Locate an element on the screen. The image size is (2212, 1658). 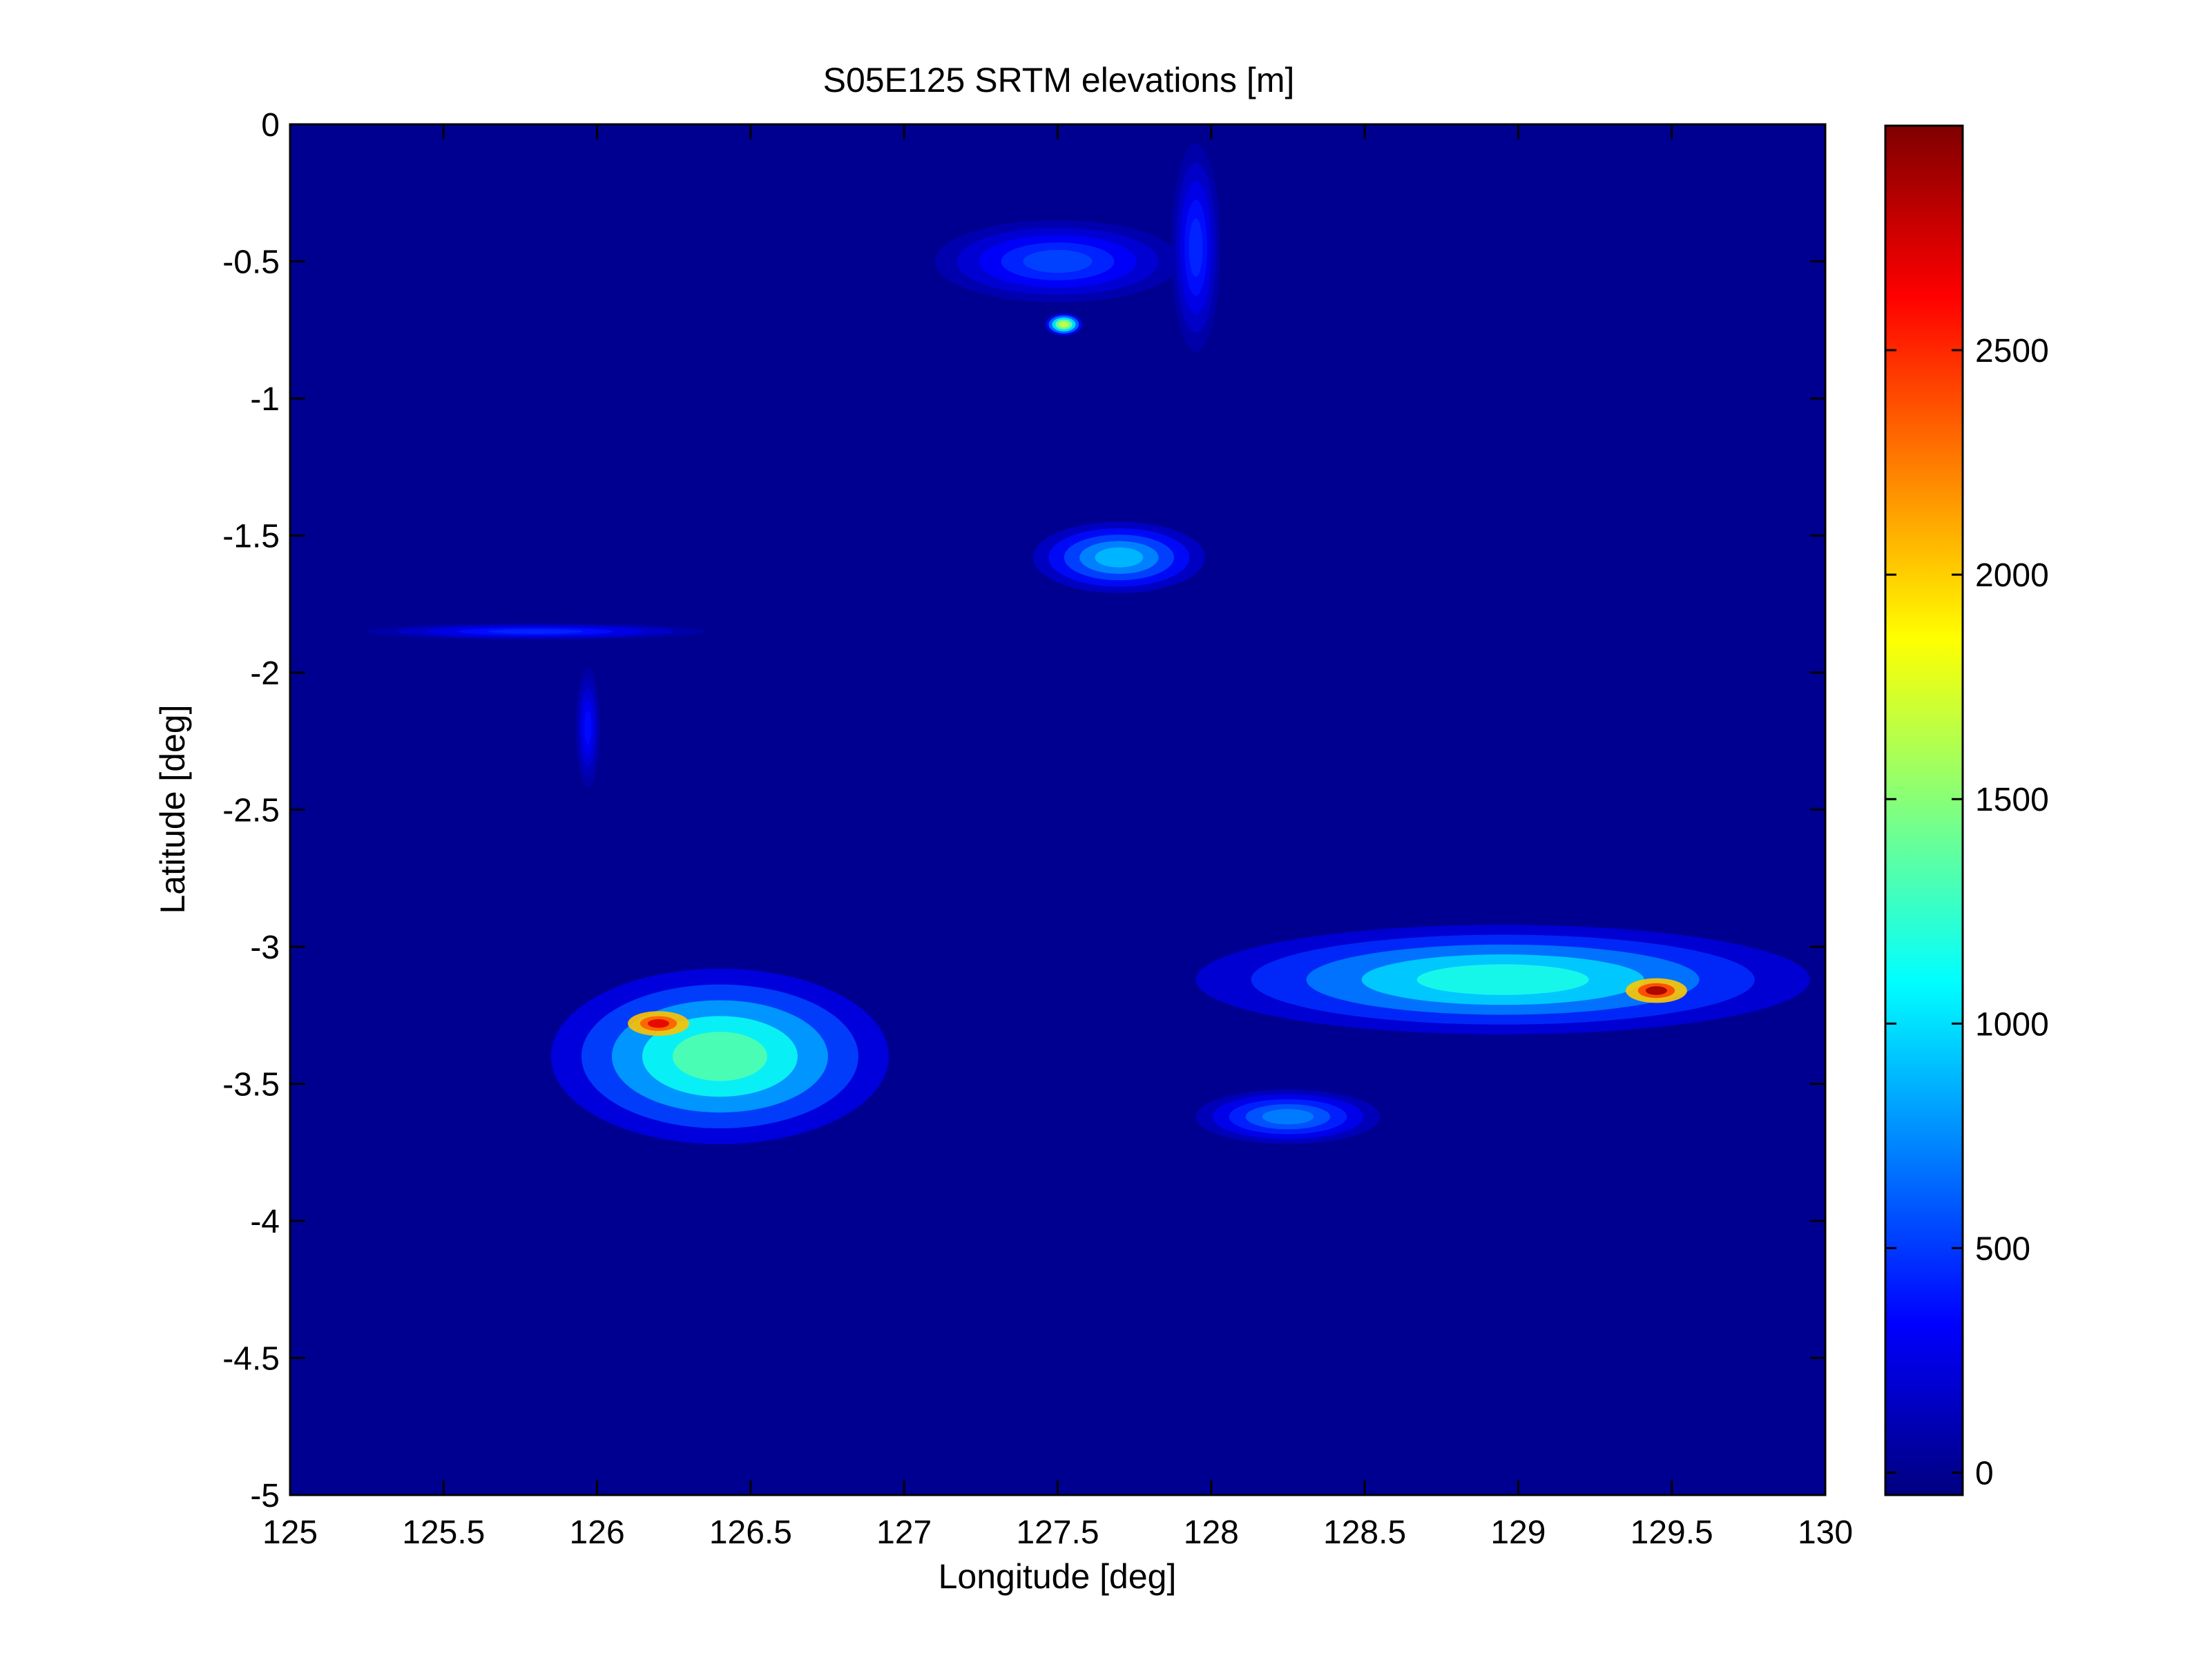
terrain-north-ridge is located at coordinates (1196, 247).